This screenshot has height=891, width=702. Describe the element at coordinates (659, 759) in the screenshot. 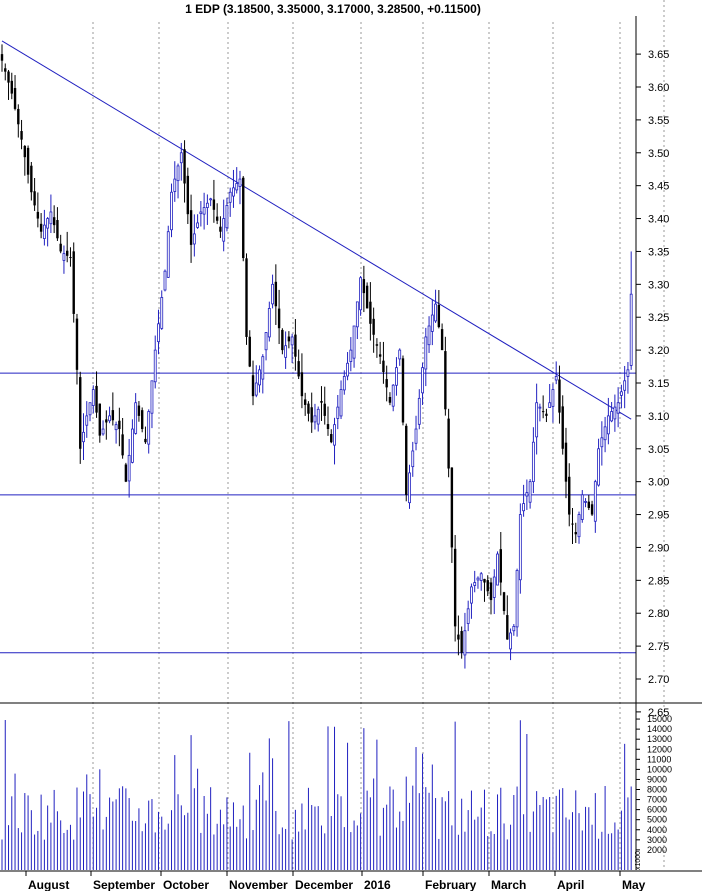

I see `volume-tick-label: 11000` at that location.